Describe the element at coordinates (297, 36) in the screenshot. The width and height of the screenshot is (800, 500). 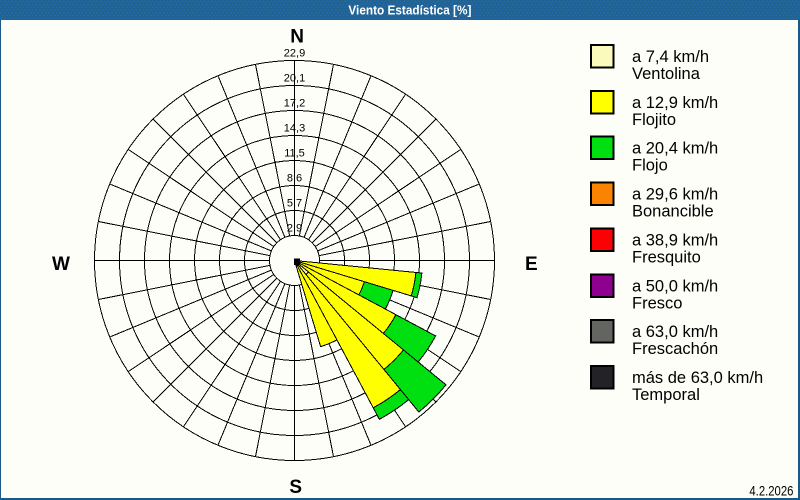
I see `svg-text: N` at that location.